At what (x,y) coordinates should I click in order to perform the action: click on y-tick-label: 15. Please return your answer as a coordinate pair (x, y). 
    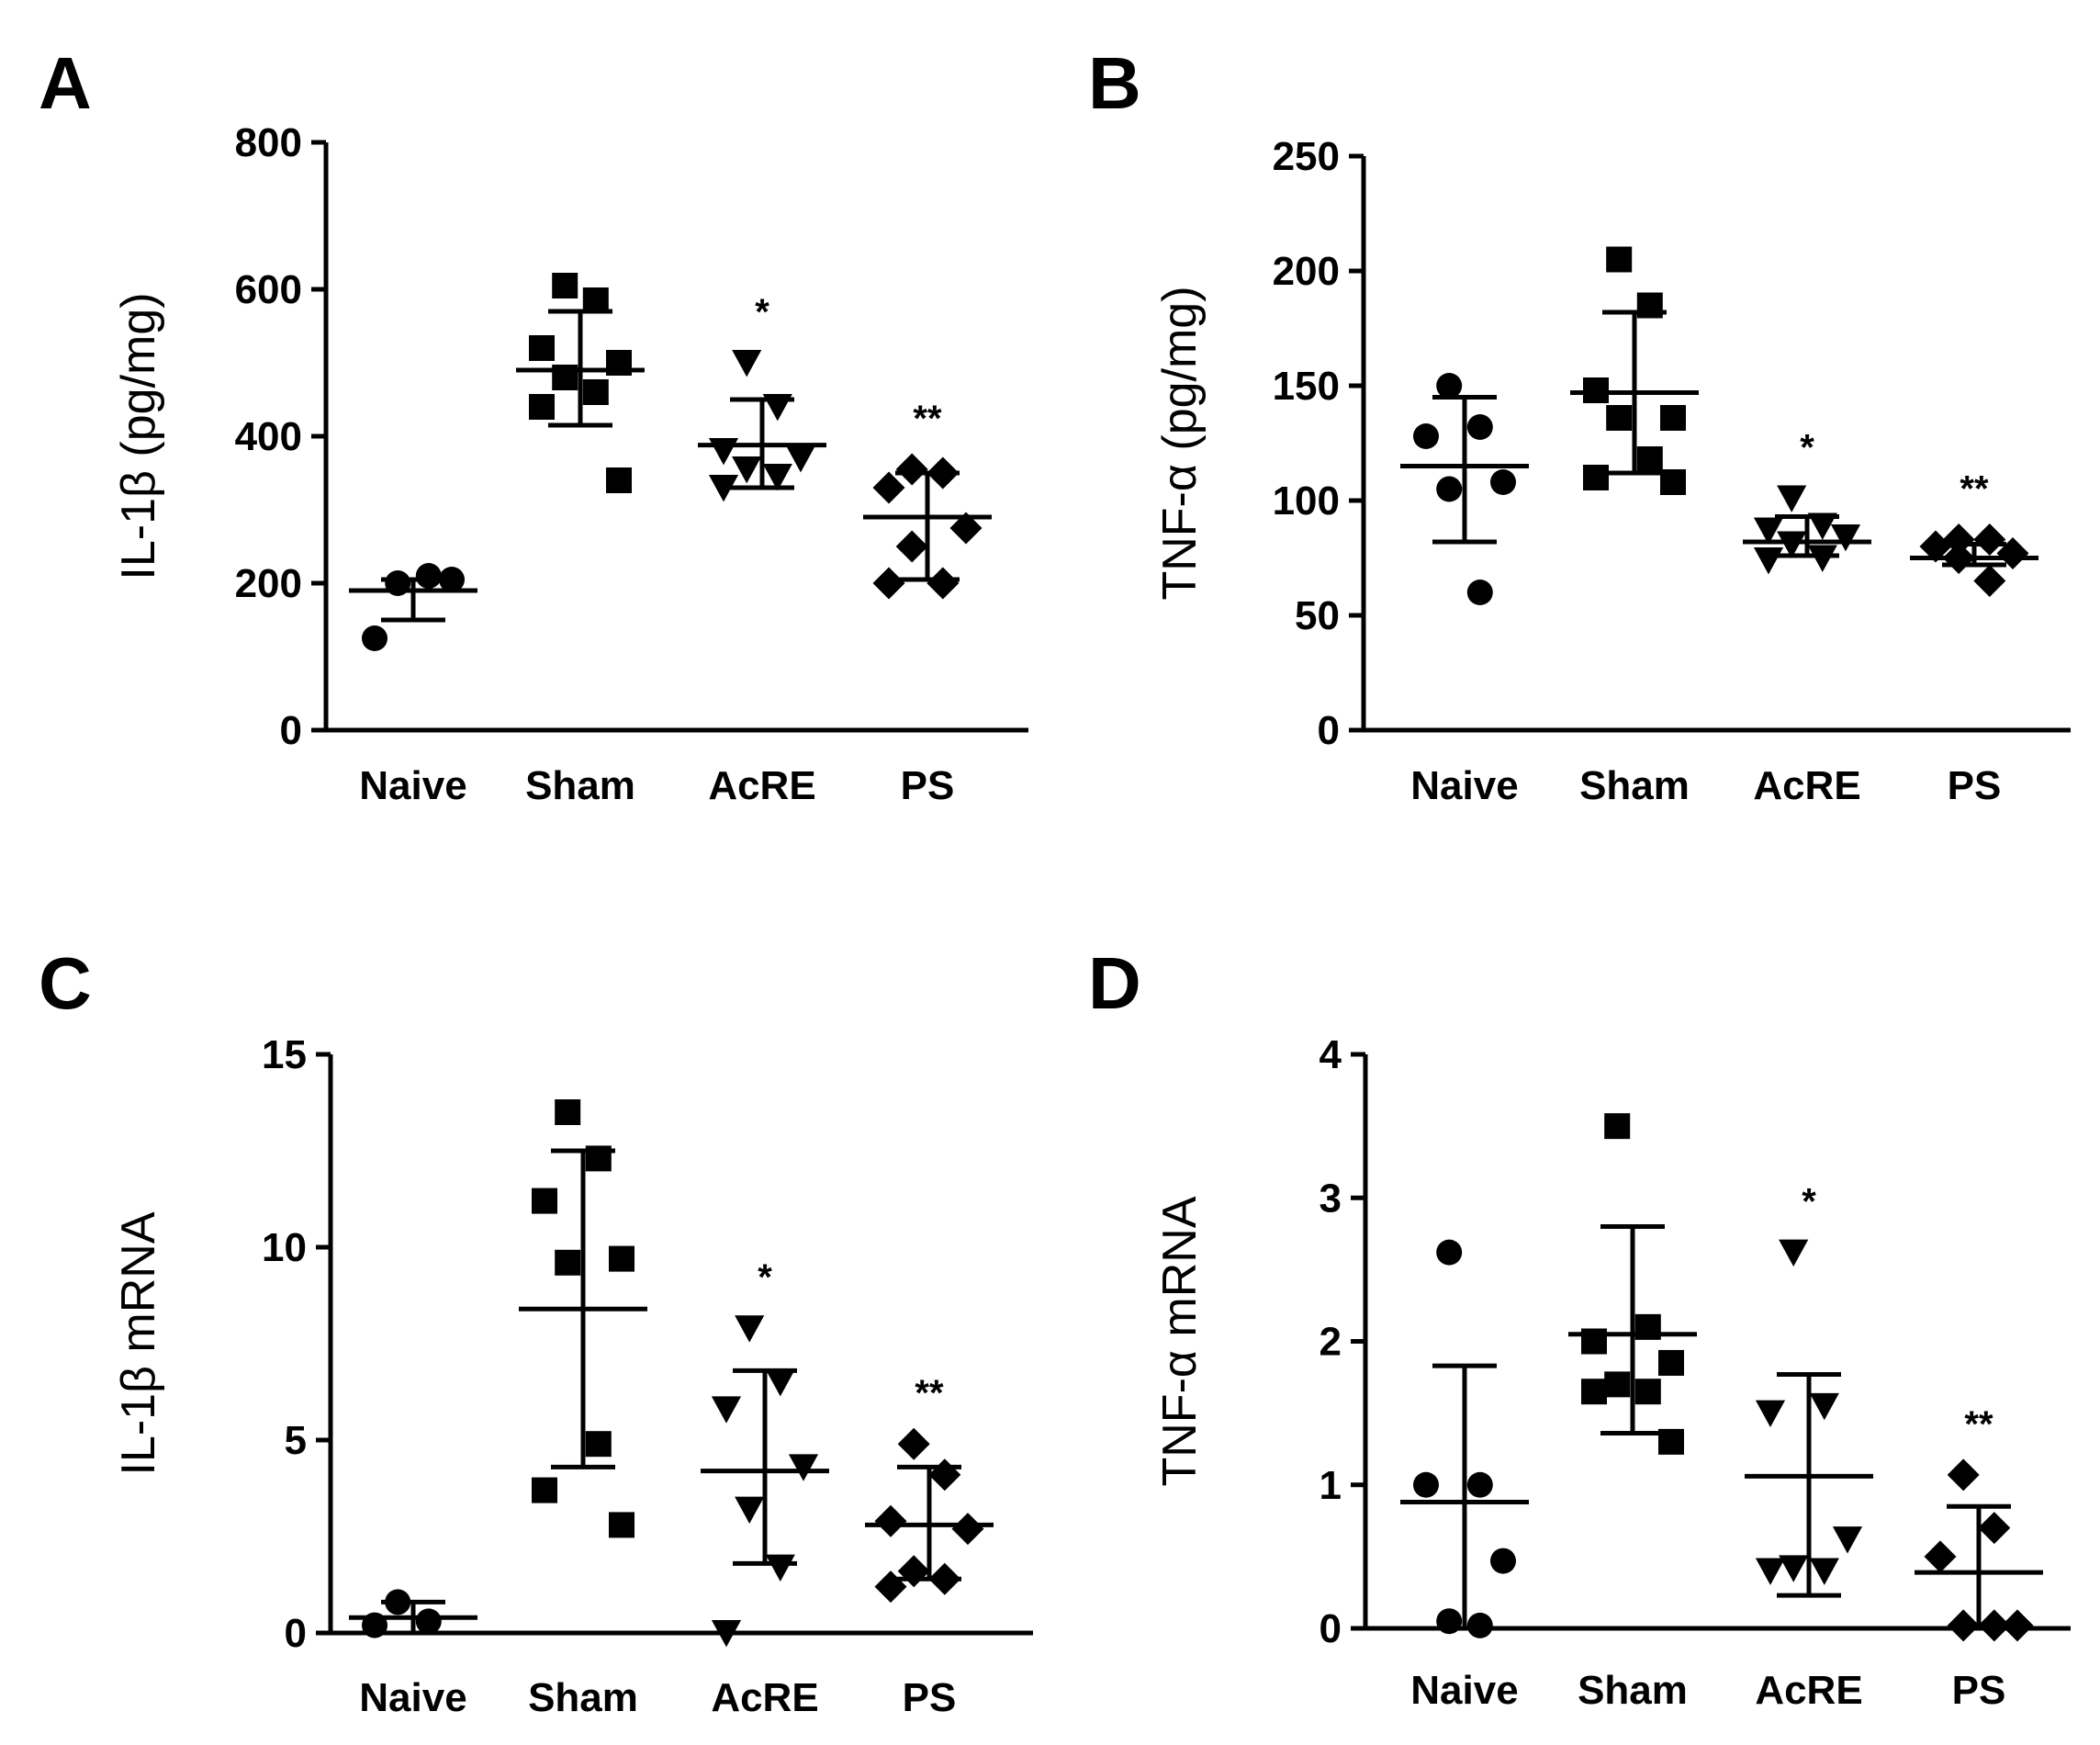
    Looking at the image, I should click on (284, 1054).